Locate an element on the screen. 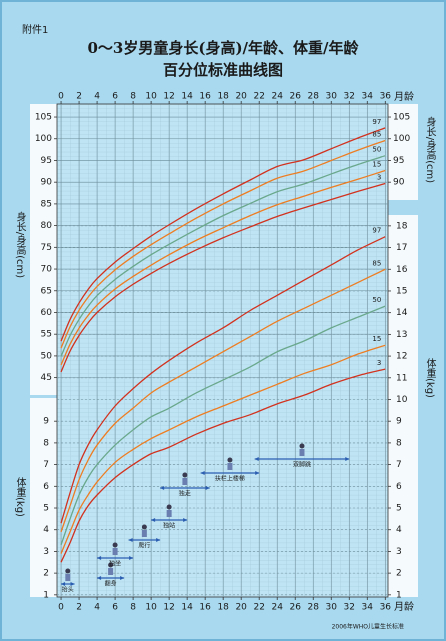 Image resolution: width=446 pixels, height=641 pixels. y-tick-label: 85 is located at coordinates (46, 204).